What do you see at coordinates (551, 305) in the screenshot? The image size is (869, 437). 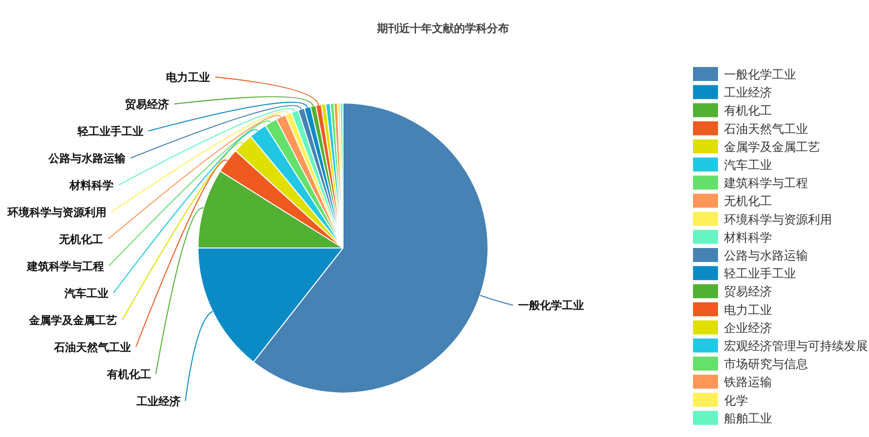 I see `slice-label: 一般化学工业` at bounding box center [551, 305].